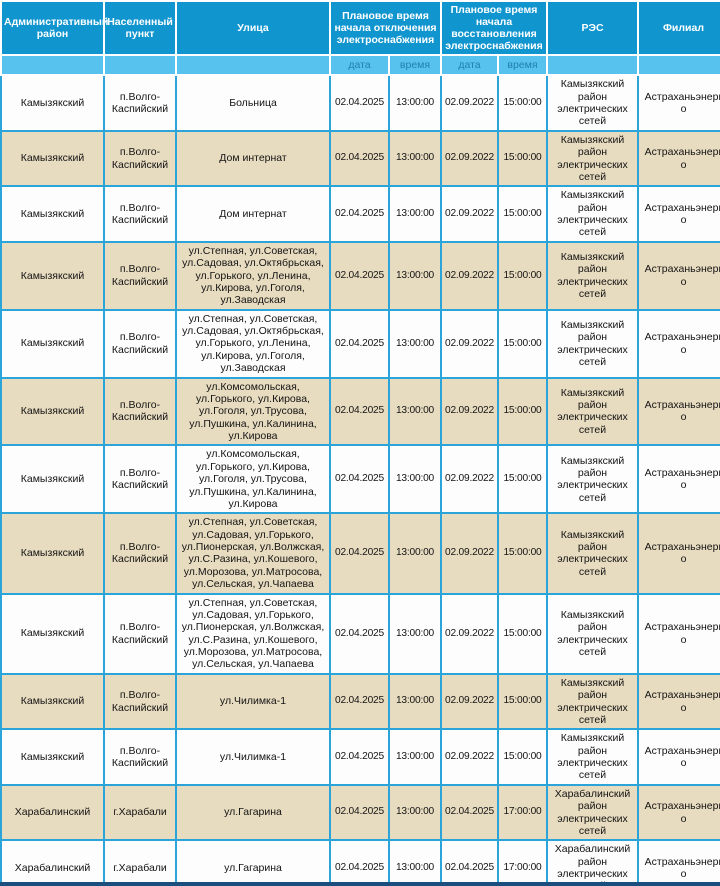 Image resolution: width=720 pixels, height=886 pixels. I want to click on col-header-res: РЭС, so click(592, 28).